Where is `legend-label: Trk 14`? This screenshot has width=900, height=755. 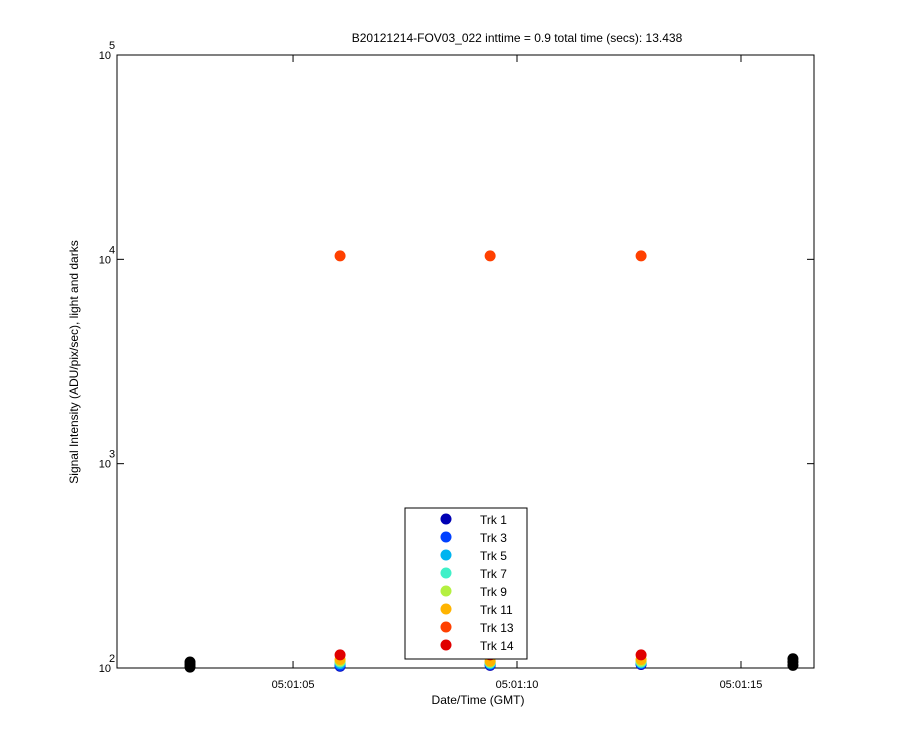
legend-label: Trk 14 is located at coordinates (497, 646).